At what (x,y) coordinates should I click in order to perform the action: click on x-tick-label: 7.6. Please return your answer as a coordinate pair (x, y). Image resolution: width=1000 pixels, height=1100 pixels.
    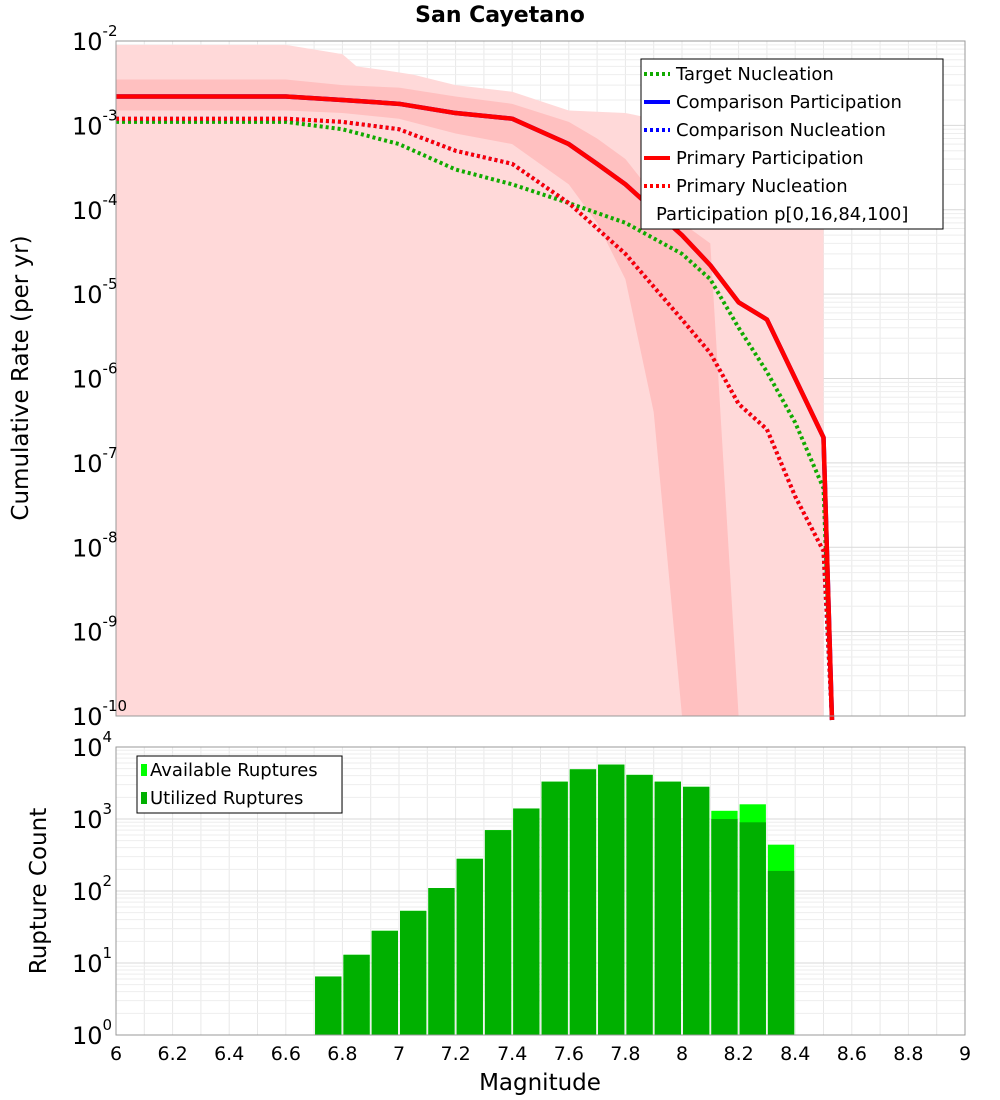
    Looking at the image, I should click on (569, 1054).